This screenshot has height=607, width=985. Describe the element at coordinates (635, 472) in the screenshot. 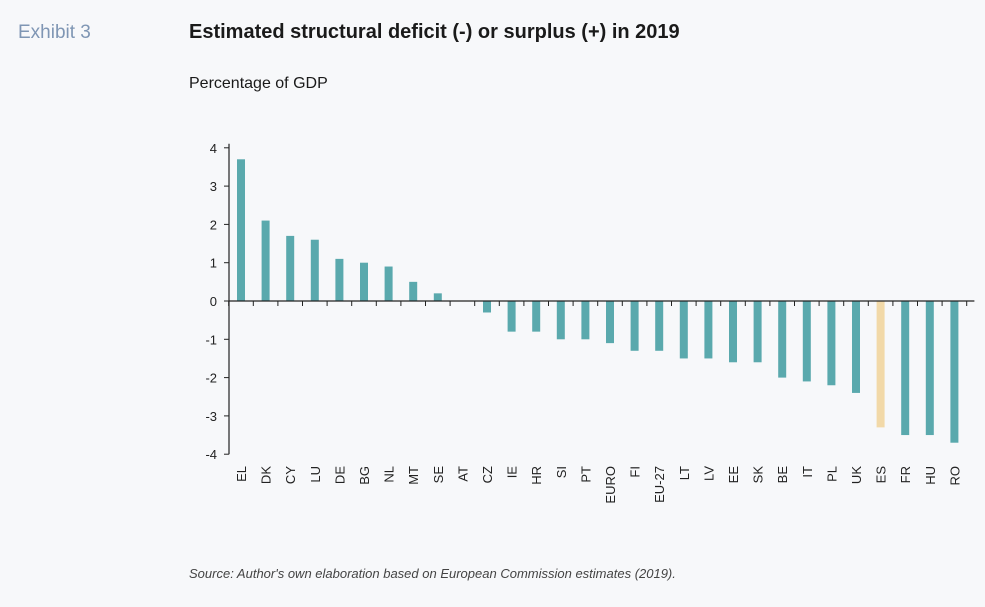

I see `x-tick-label: FI` at that location.